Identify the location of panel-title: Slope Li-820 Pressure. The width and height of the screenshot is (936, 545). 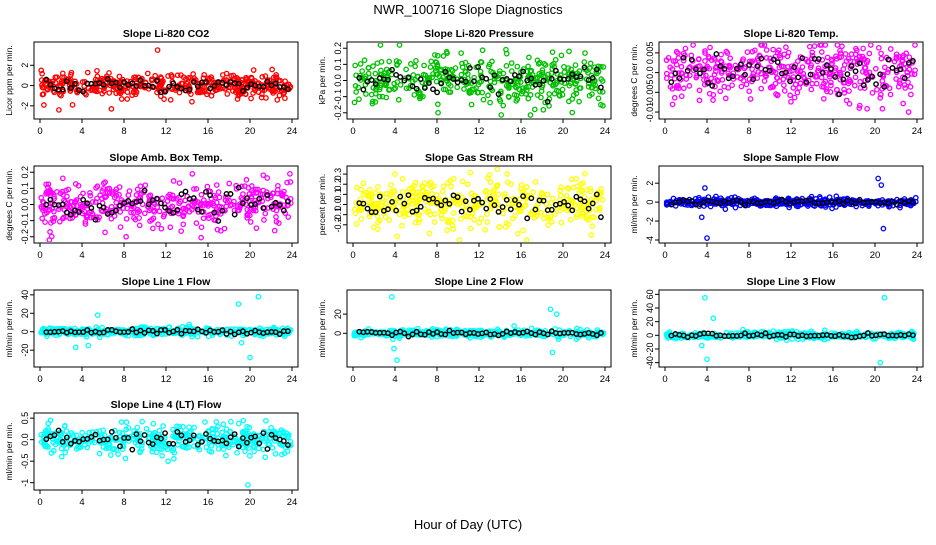
(479, 34).